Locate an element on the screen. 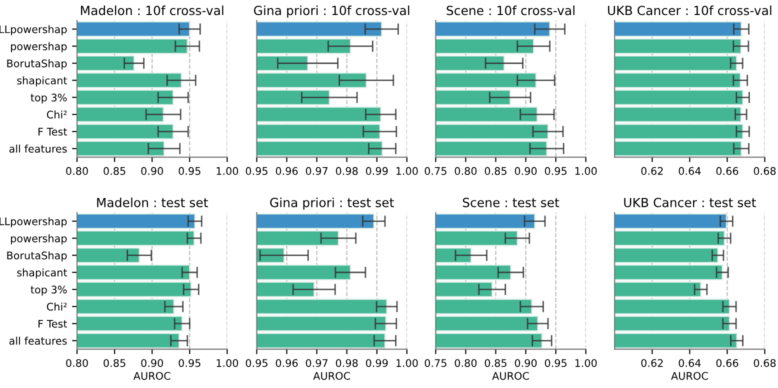 Image resolution: width=778 pixels, height=388 pixels. chart-title: Scene : test set is located at coordinates (511, 203).